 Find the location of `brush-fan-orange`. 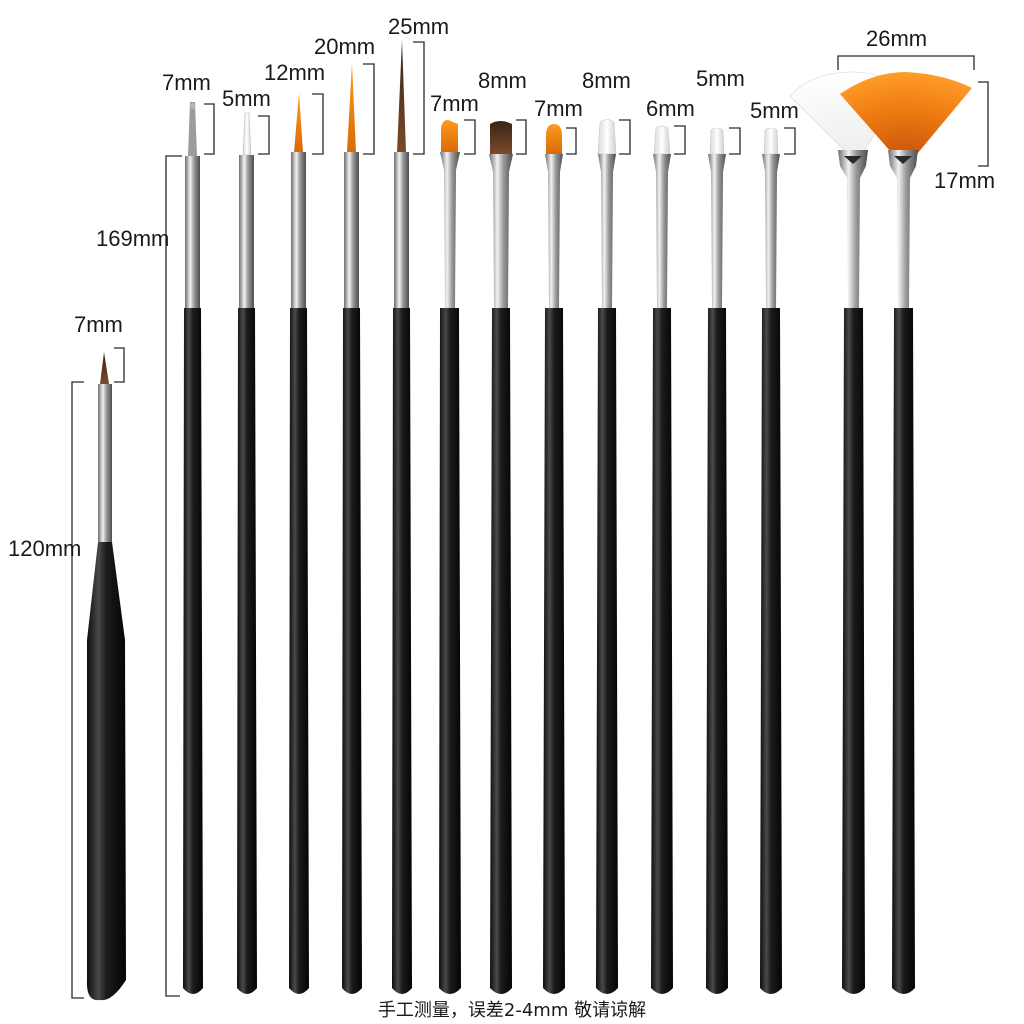

brush-fan-orange is located at coordinates (906, 533).